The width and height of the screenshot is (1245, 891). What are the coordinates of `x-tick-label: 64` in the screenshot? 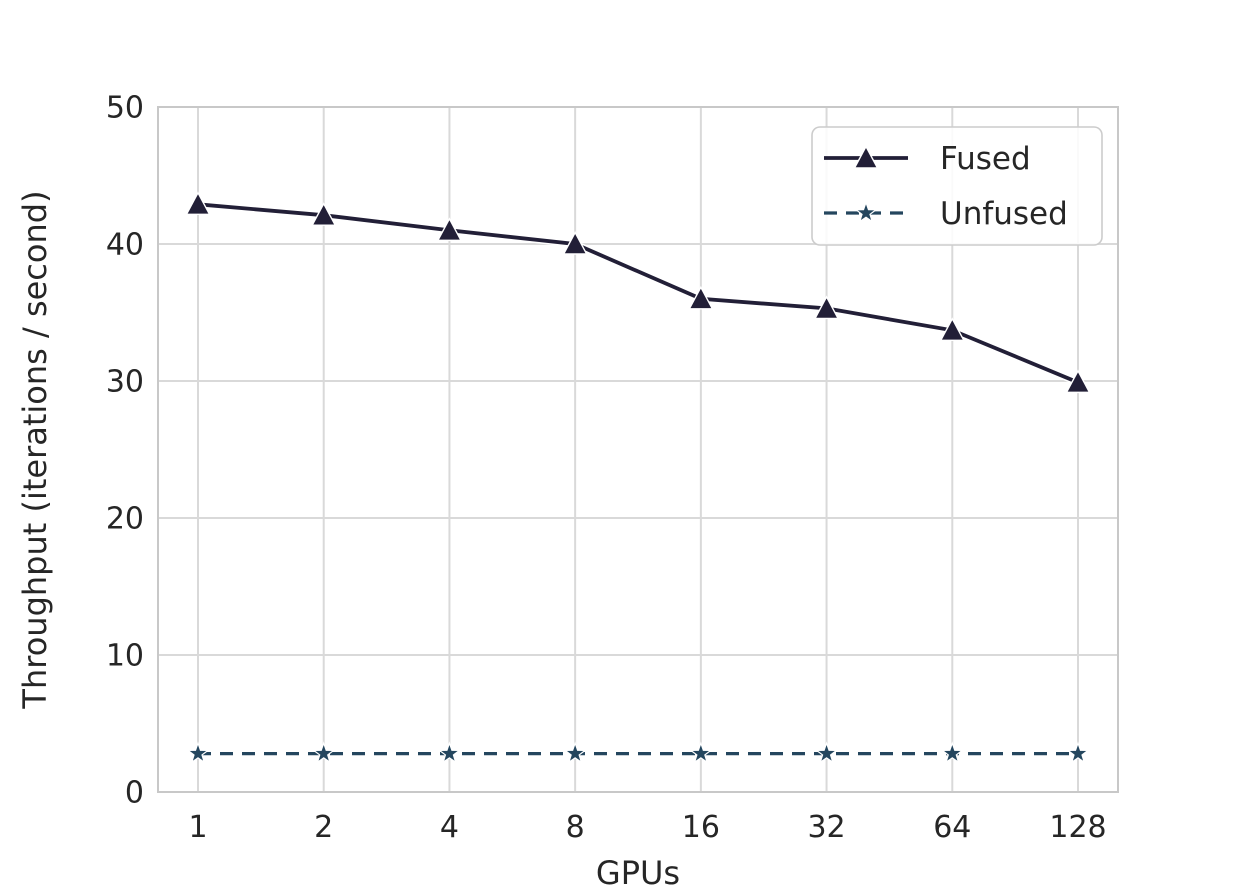 It's located at (952, 827).